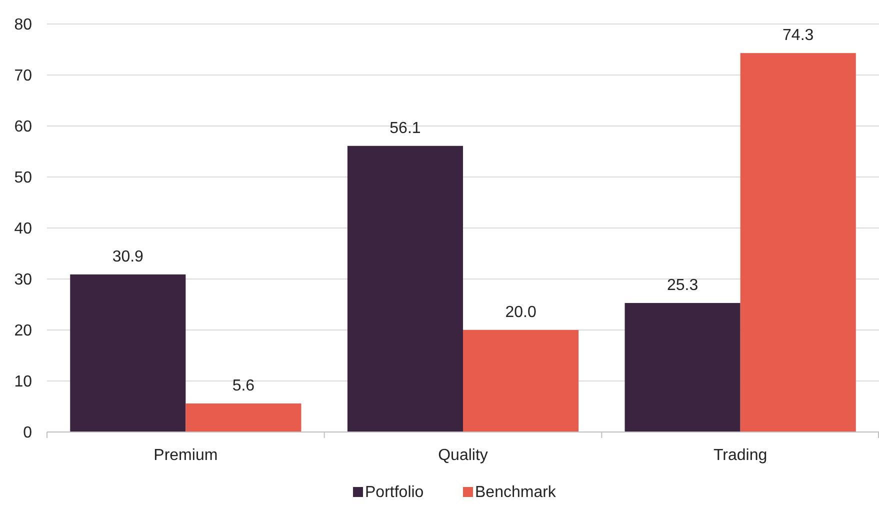 The width and height of the screenshot is (879, 507). Describe the element at coordinates (27, 433) in the screenshot. I see `y-tick-label: 0` at that location.